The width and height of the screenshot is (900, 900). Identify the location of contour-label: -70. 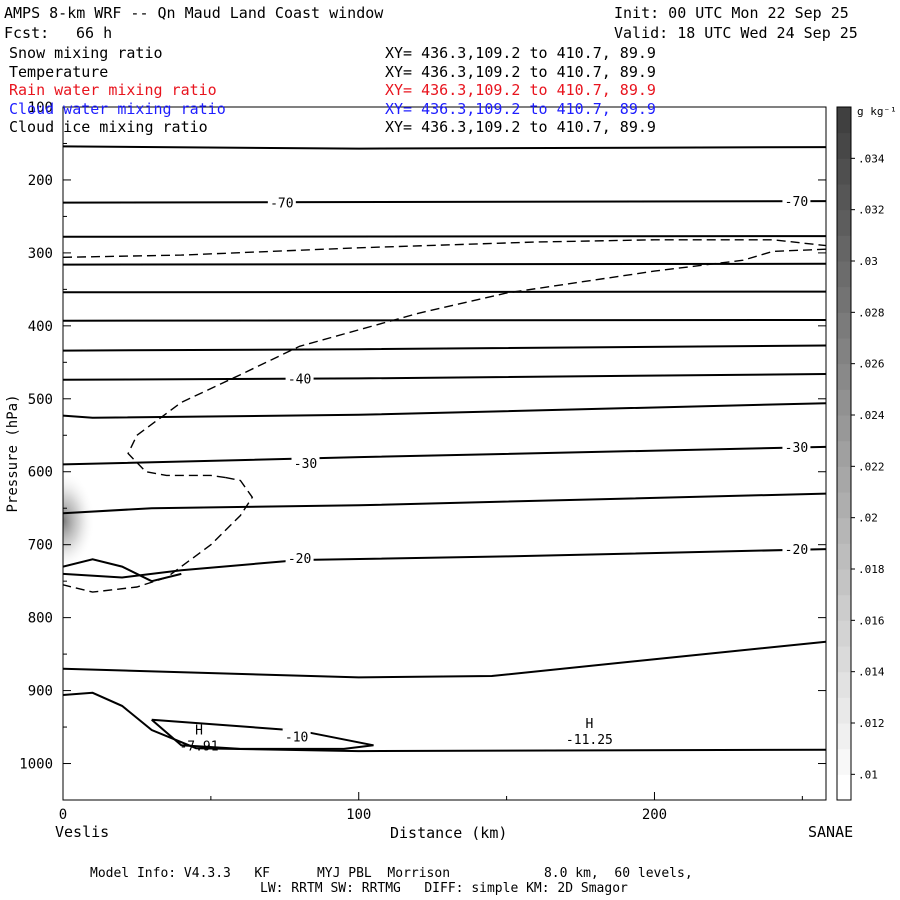
(281, 204).